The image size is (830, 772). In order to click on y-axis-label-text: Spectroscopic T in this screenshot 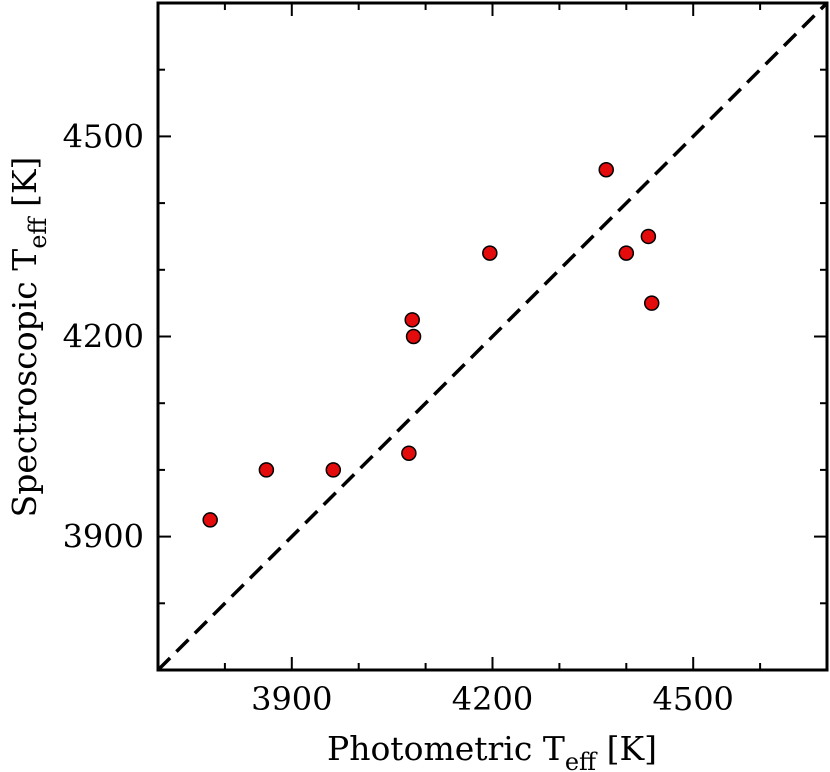, I will do `click(24, 383)`.